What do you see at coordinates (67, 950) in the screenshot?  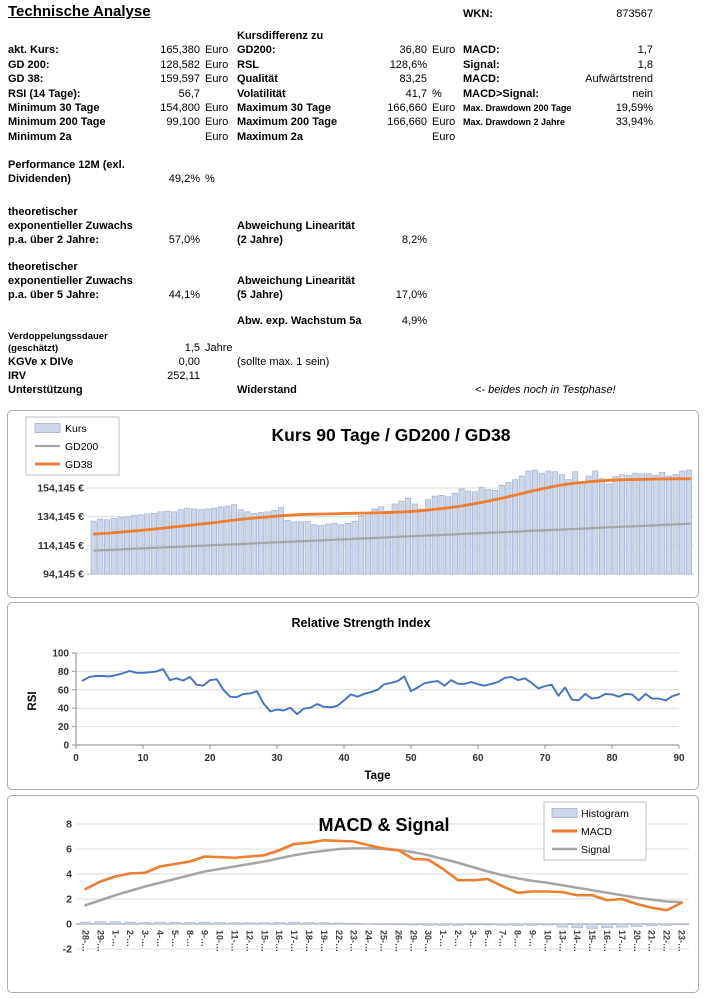 I see `y-axis-tick-label: -2` at bounding box center [67, 950].